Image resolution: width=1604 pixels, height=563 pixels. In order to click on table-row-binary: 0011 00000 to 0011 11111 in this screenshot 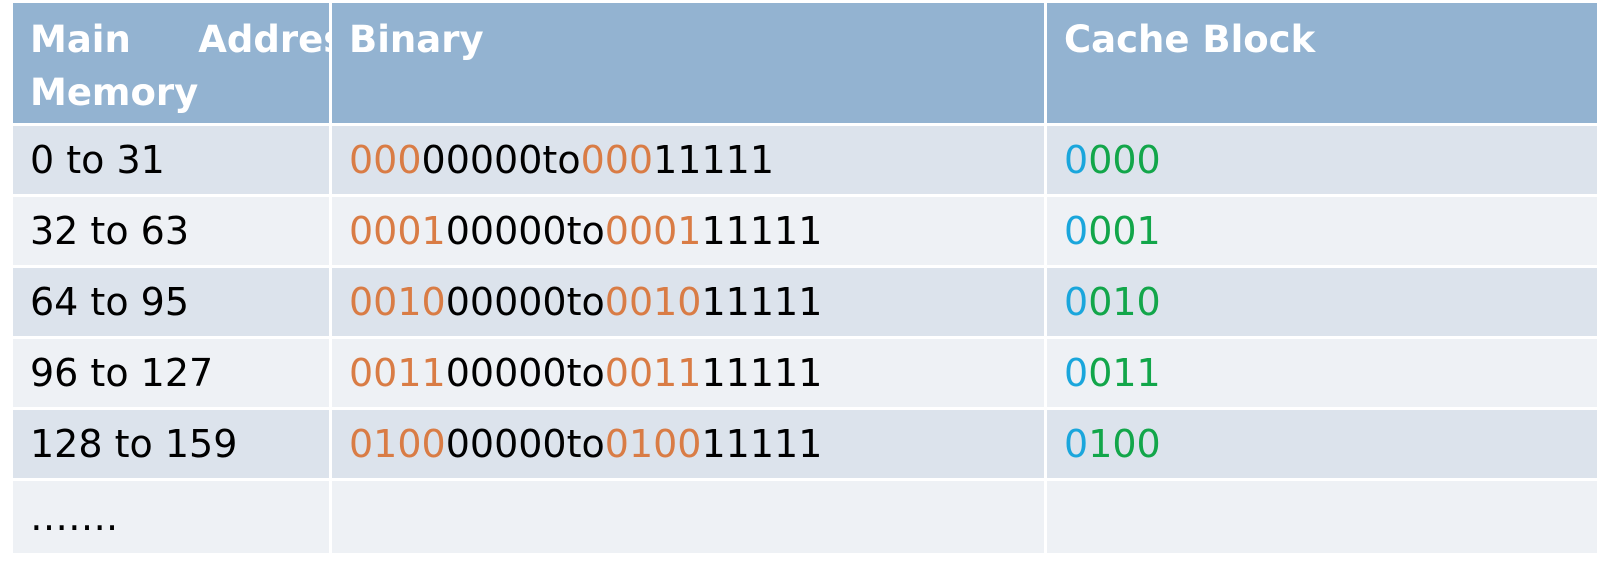, I will do `click(688, 373)`.